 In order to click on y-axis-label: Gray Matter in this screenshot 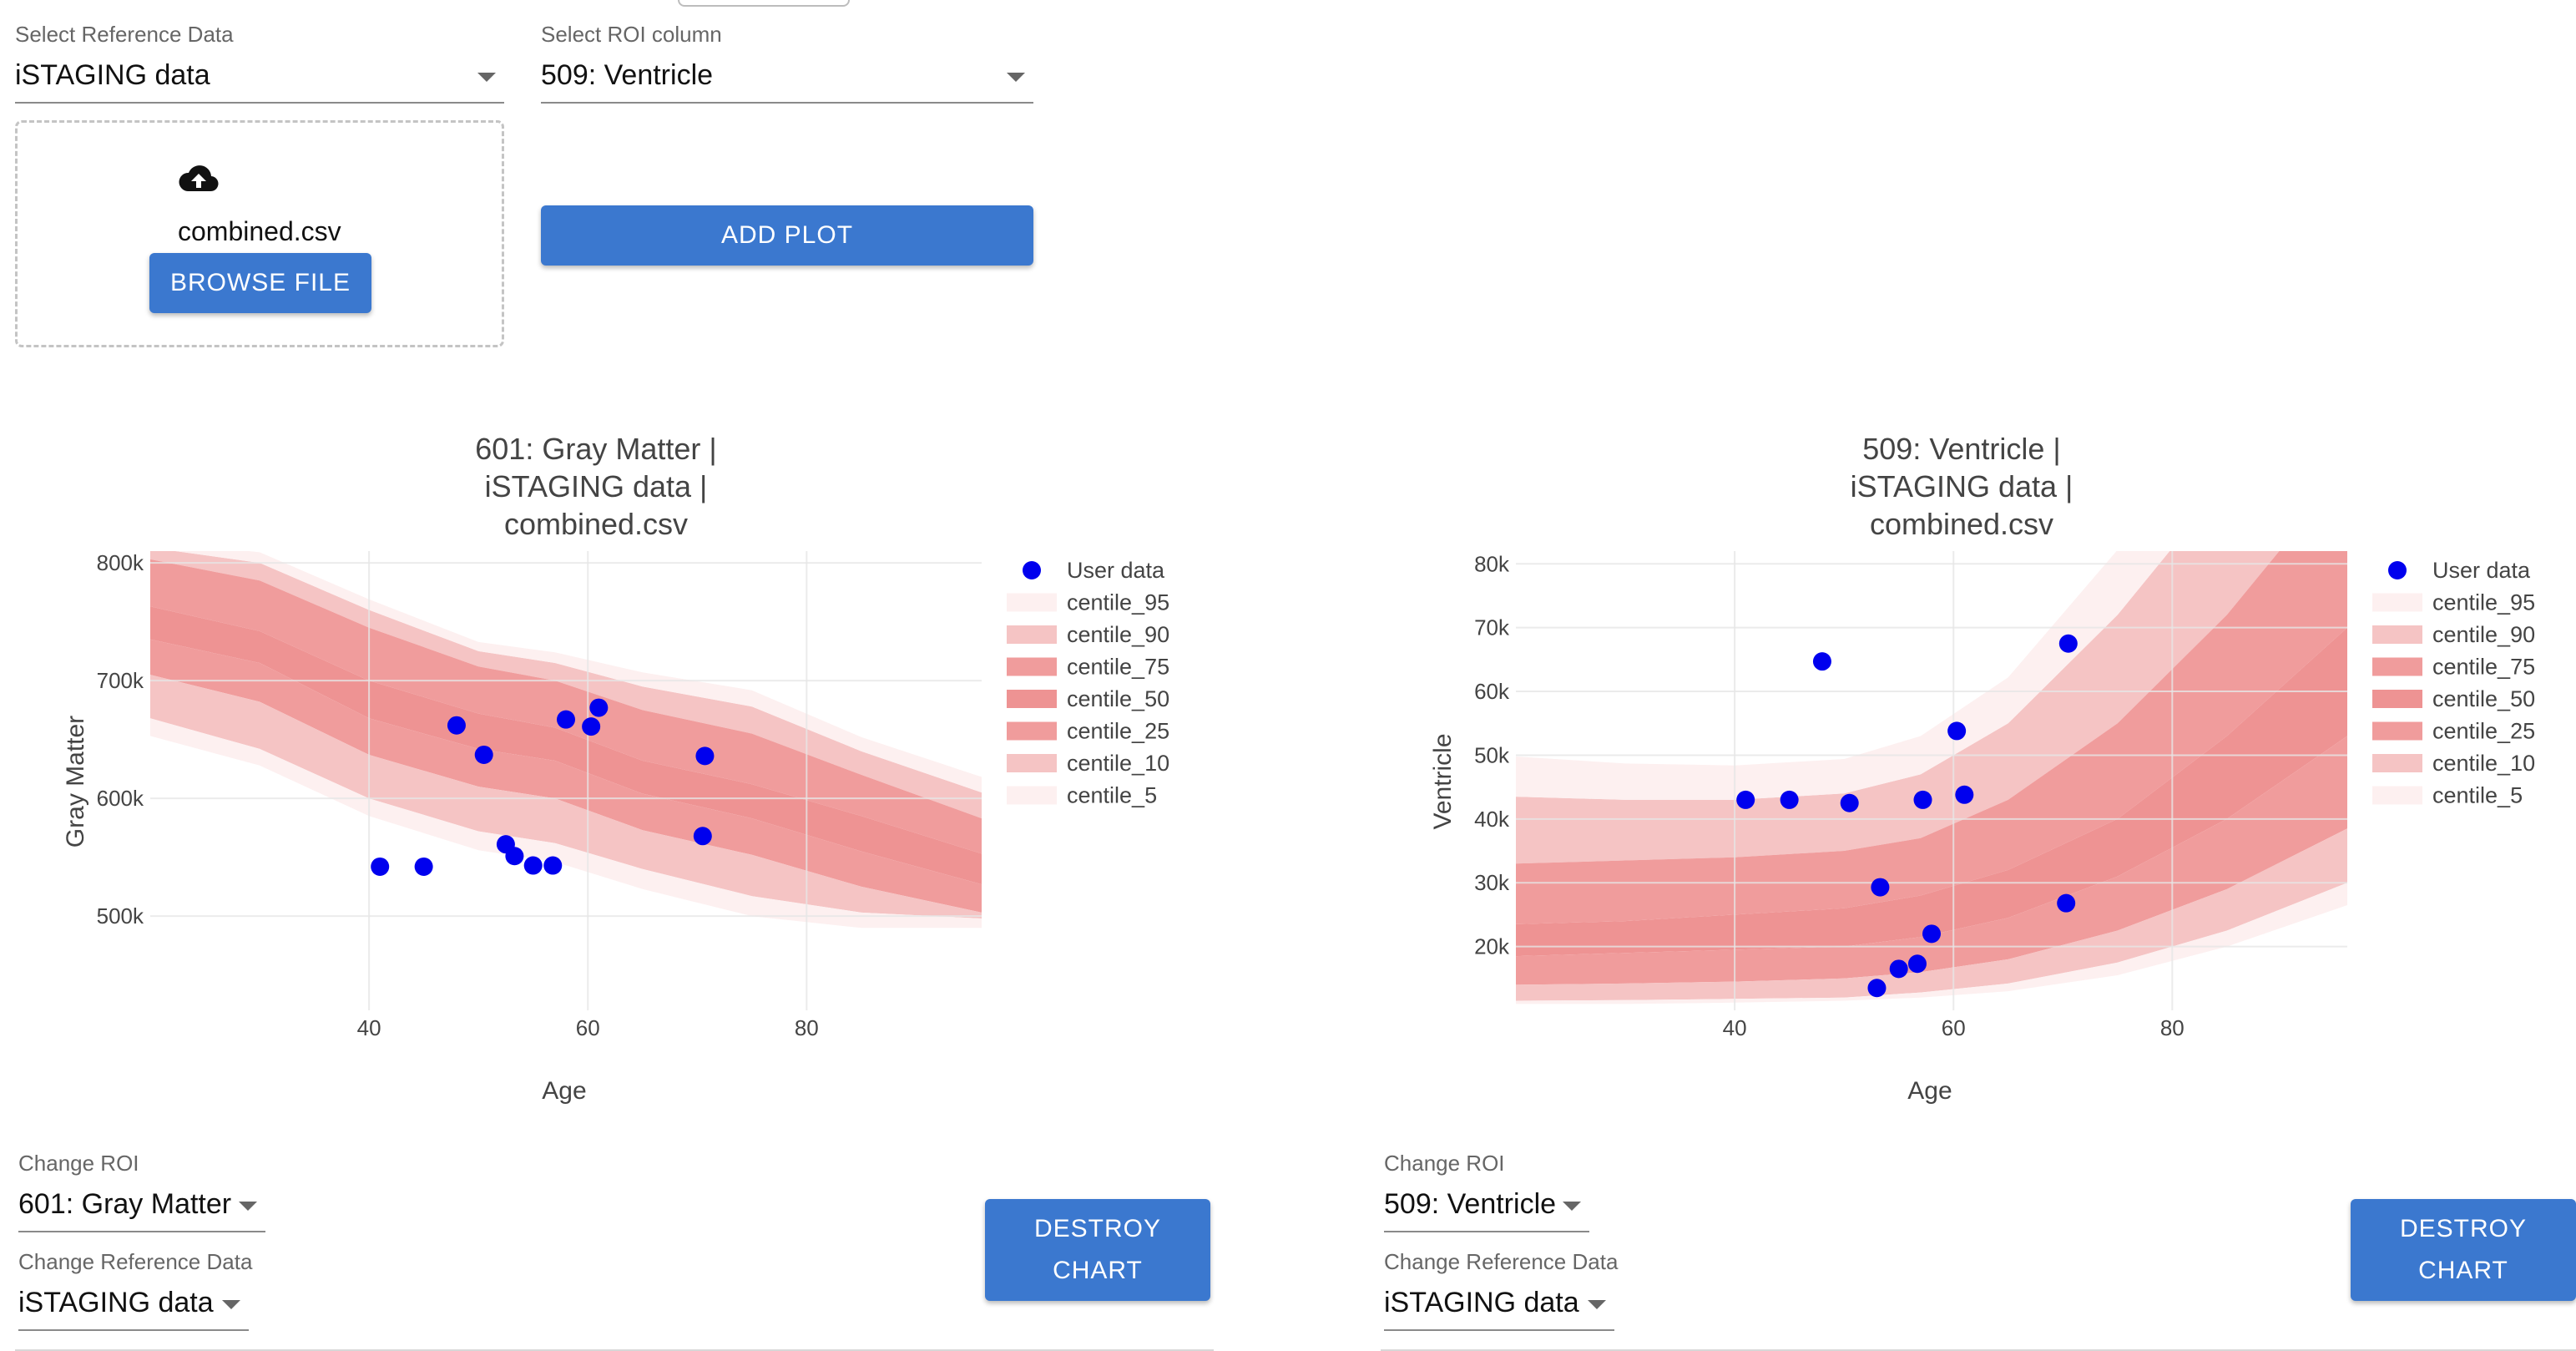, I will do `click(75, 782)`.